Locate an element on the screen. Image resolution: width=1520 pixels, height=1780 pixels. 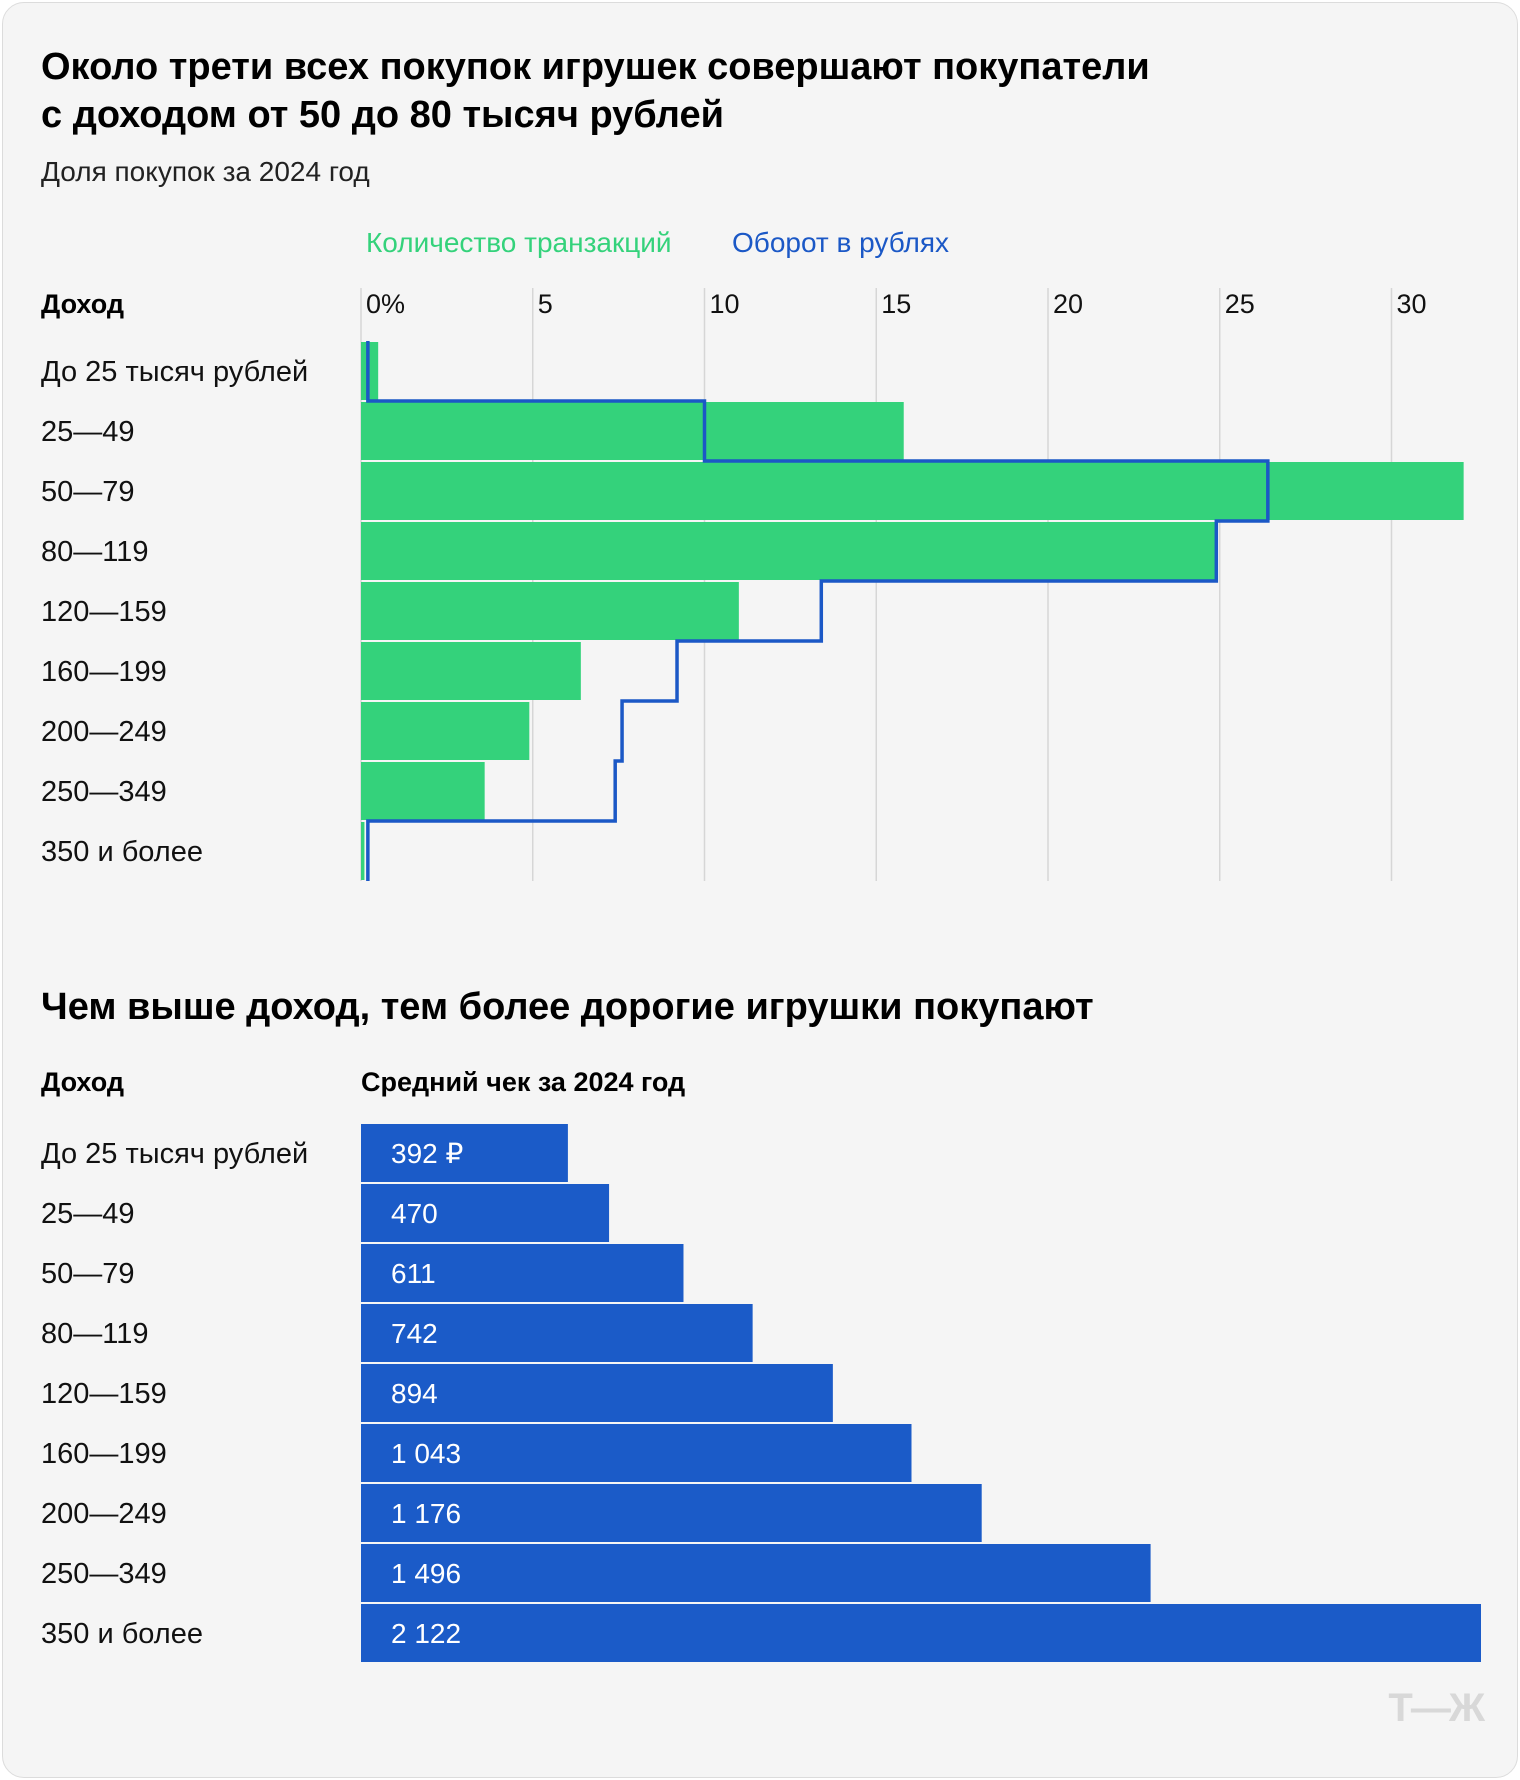
avg-check-value-label: 392 ₽ is located at coordinates (427, 1153).